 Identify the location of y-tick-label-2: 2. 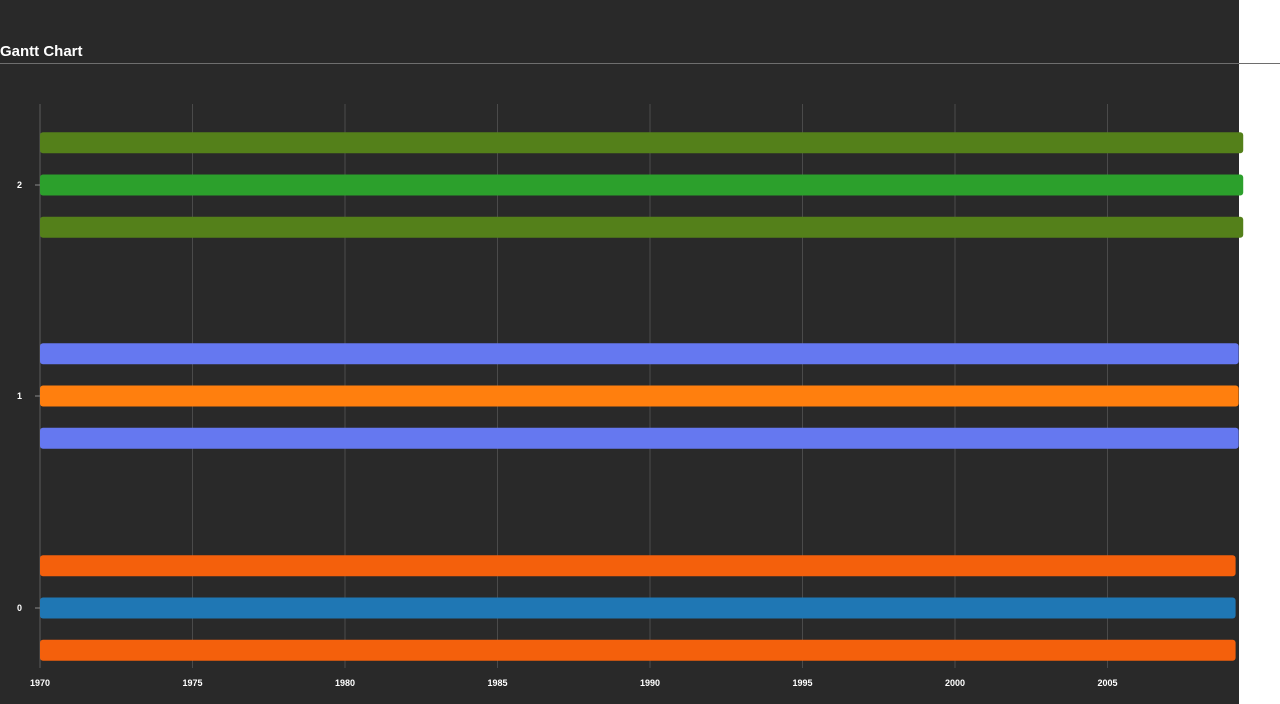
(19, 185).